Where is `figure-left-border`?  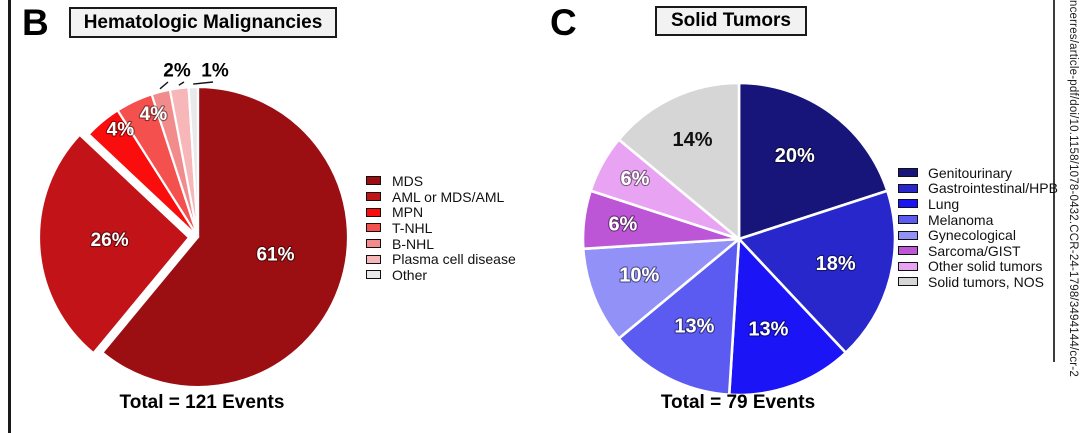
figure-left-border is located at coordinates (9, 216).